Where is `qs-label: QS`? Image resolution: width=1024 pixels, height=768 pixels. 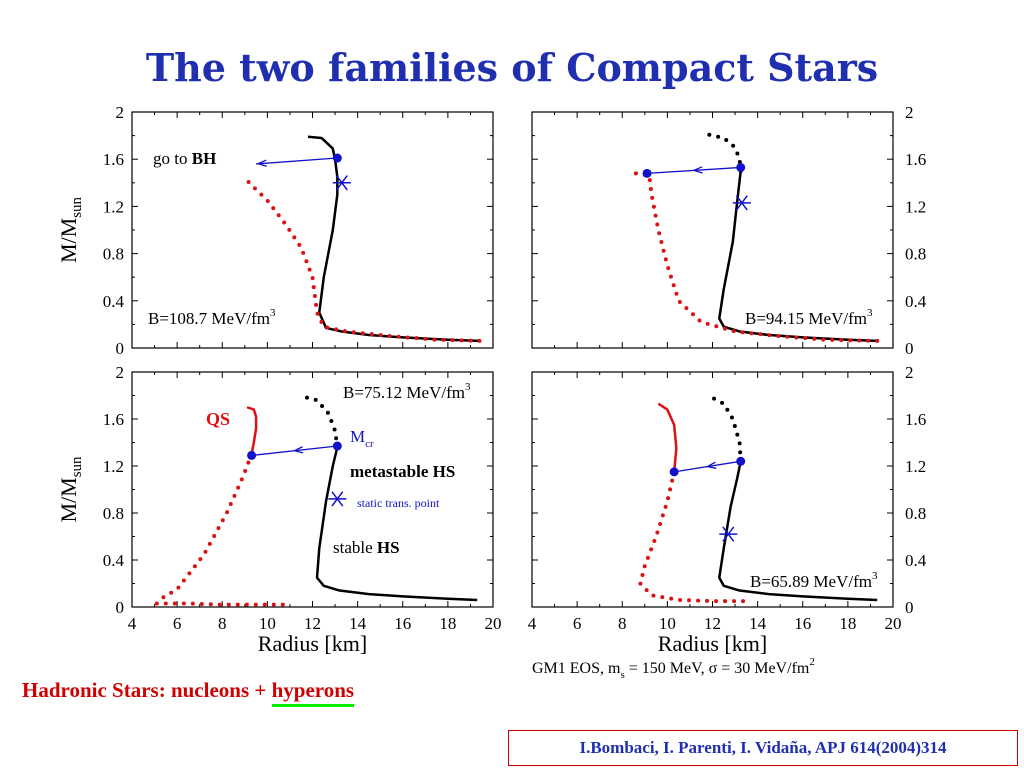 qs-label: QS is located at coordinates (218, 419).